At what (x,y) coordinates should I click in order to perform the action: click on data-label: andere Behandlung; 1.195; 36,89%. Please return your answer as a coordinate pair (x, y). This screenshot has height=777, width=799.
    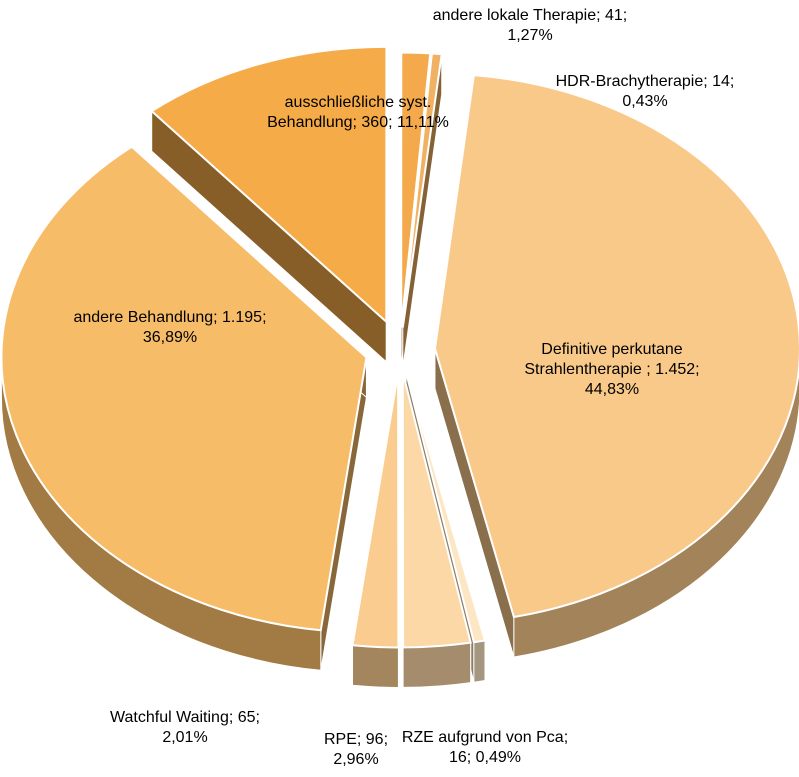
    Looking at the image, I should click on (170, 328).